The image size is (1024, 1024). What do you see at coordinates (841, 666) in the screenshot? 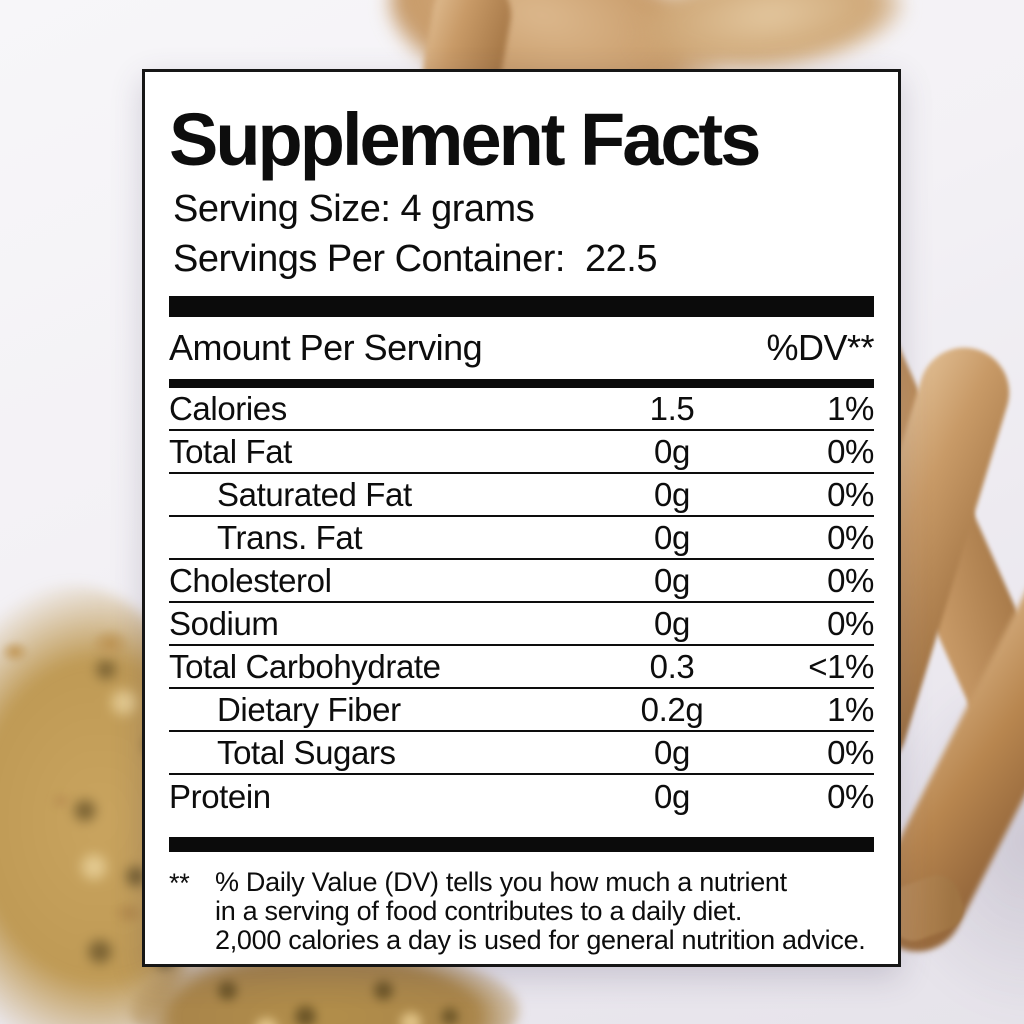
I see `nutrient-dv: <1%` at bounding box center [841, 666].